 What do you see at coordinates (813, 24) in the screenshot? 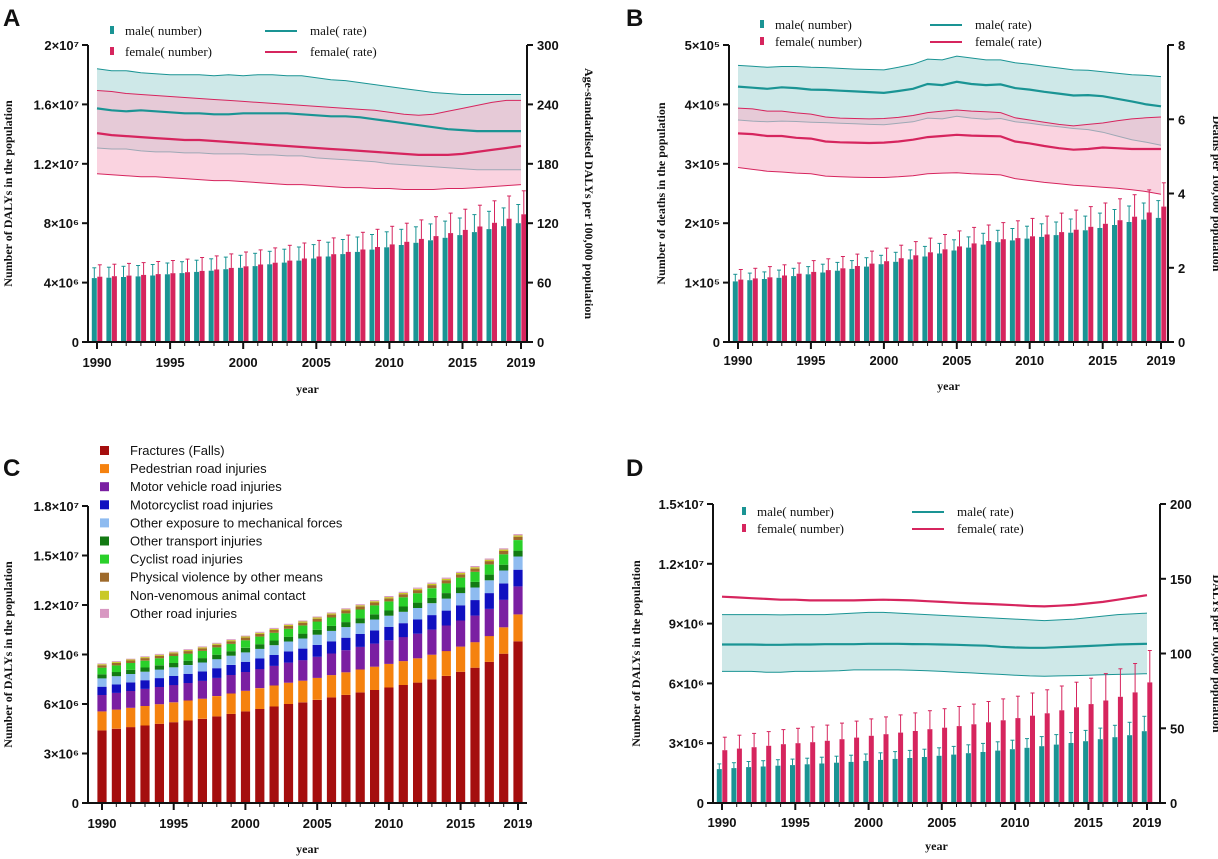
I see `legend-label: male( number)` at bounding box center [813, 24].